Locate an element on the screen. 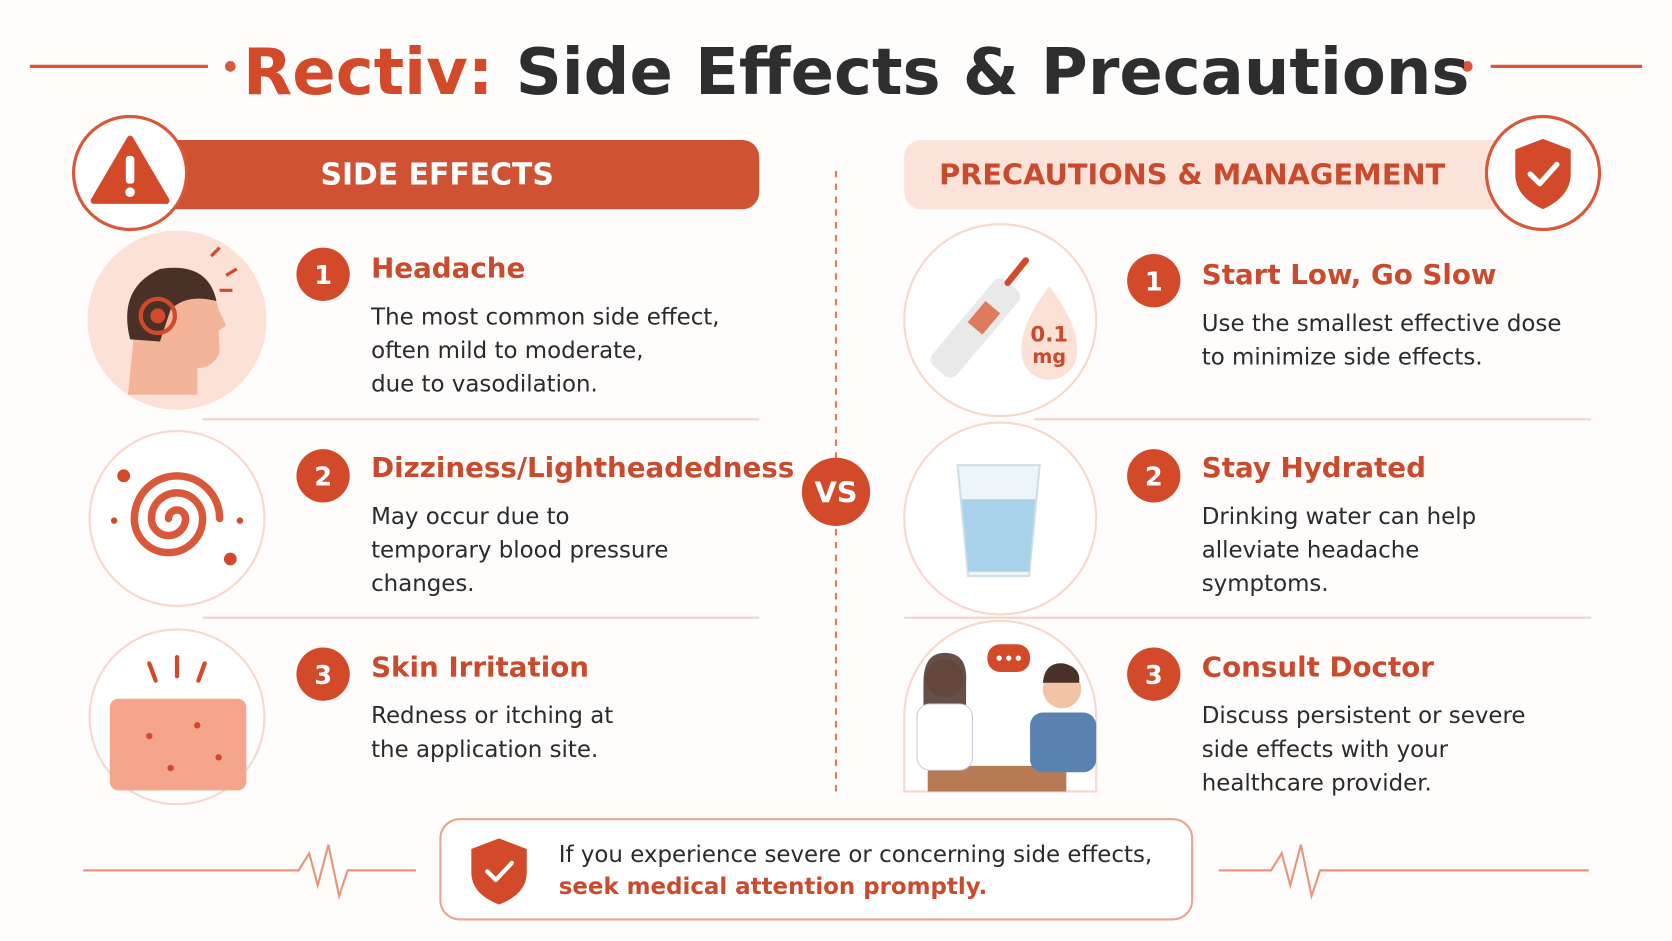 This screenshot has width=1672, height=941. item-description: temporary blood pressure is located at coordinates (519, 550).